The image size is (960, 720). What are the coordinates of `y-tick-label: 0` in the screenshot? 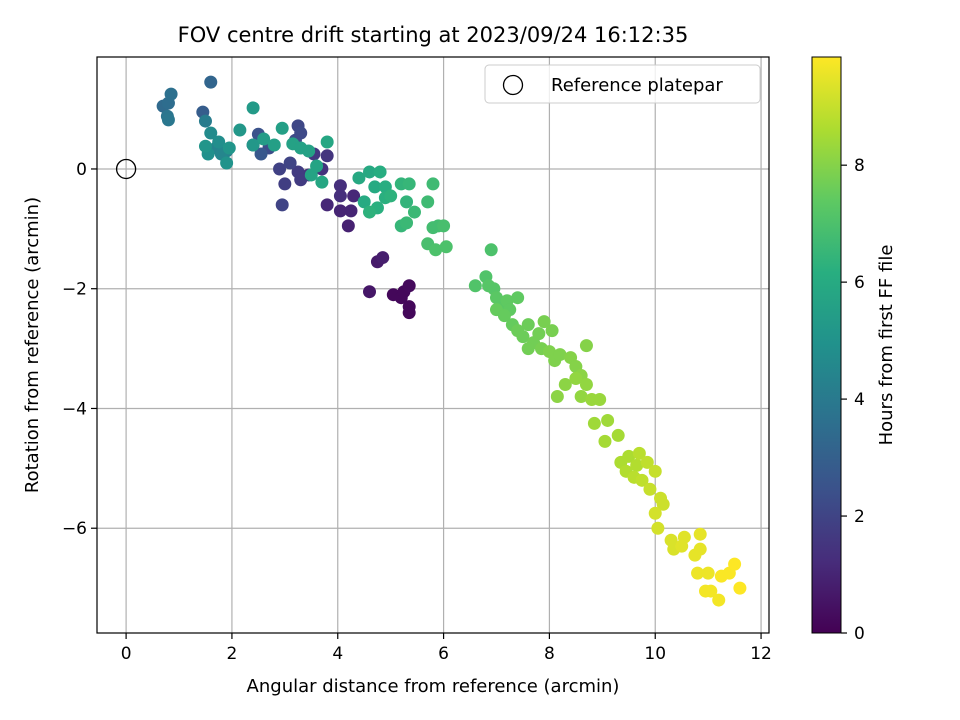 It's located at (81, 170).